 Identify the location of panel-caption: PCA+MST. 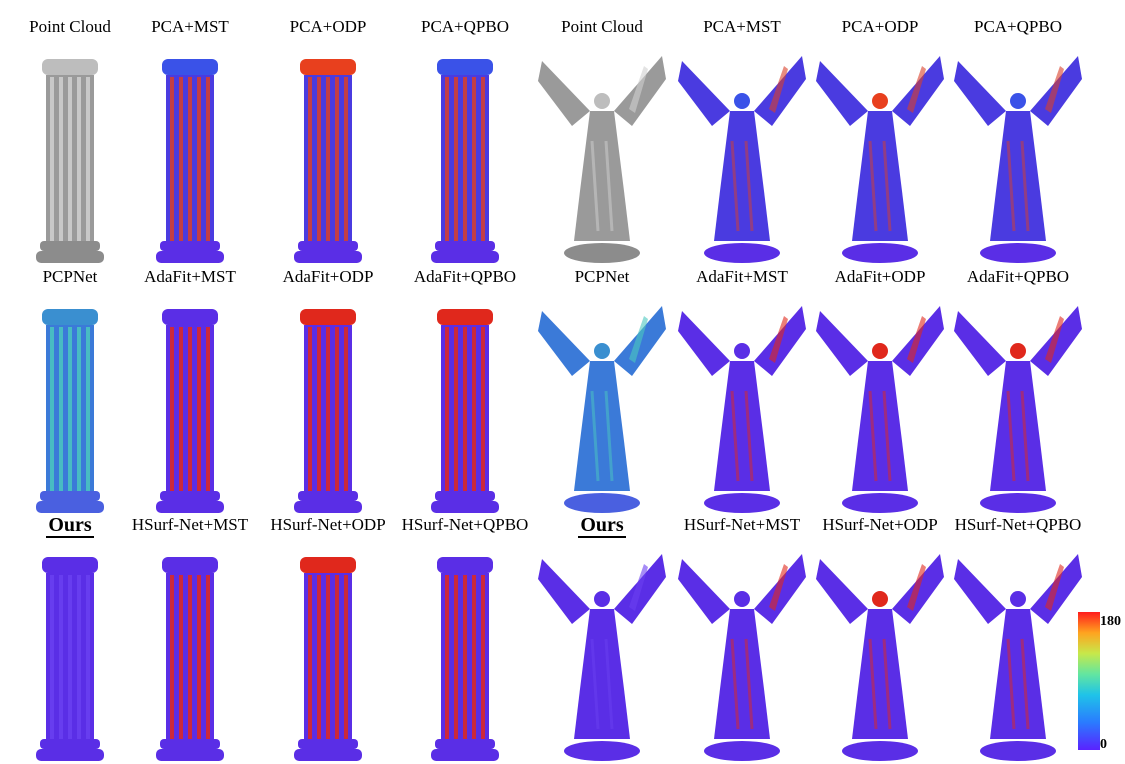
(742, 28).